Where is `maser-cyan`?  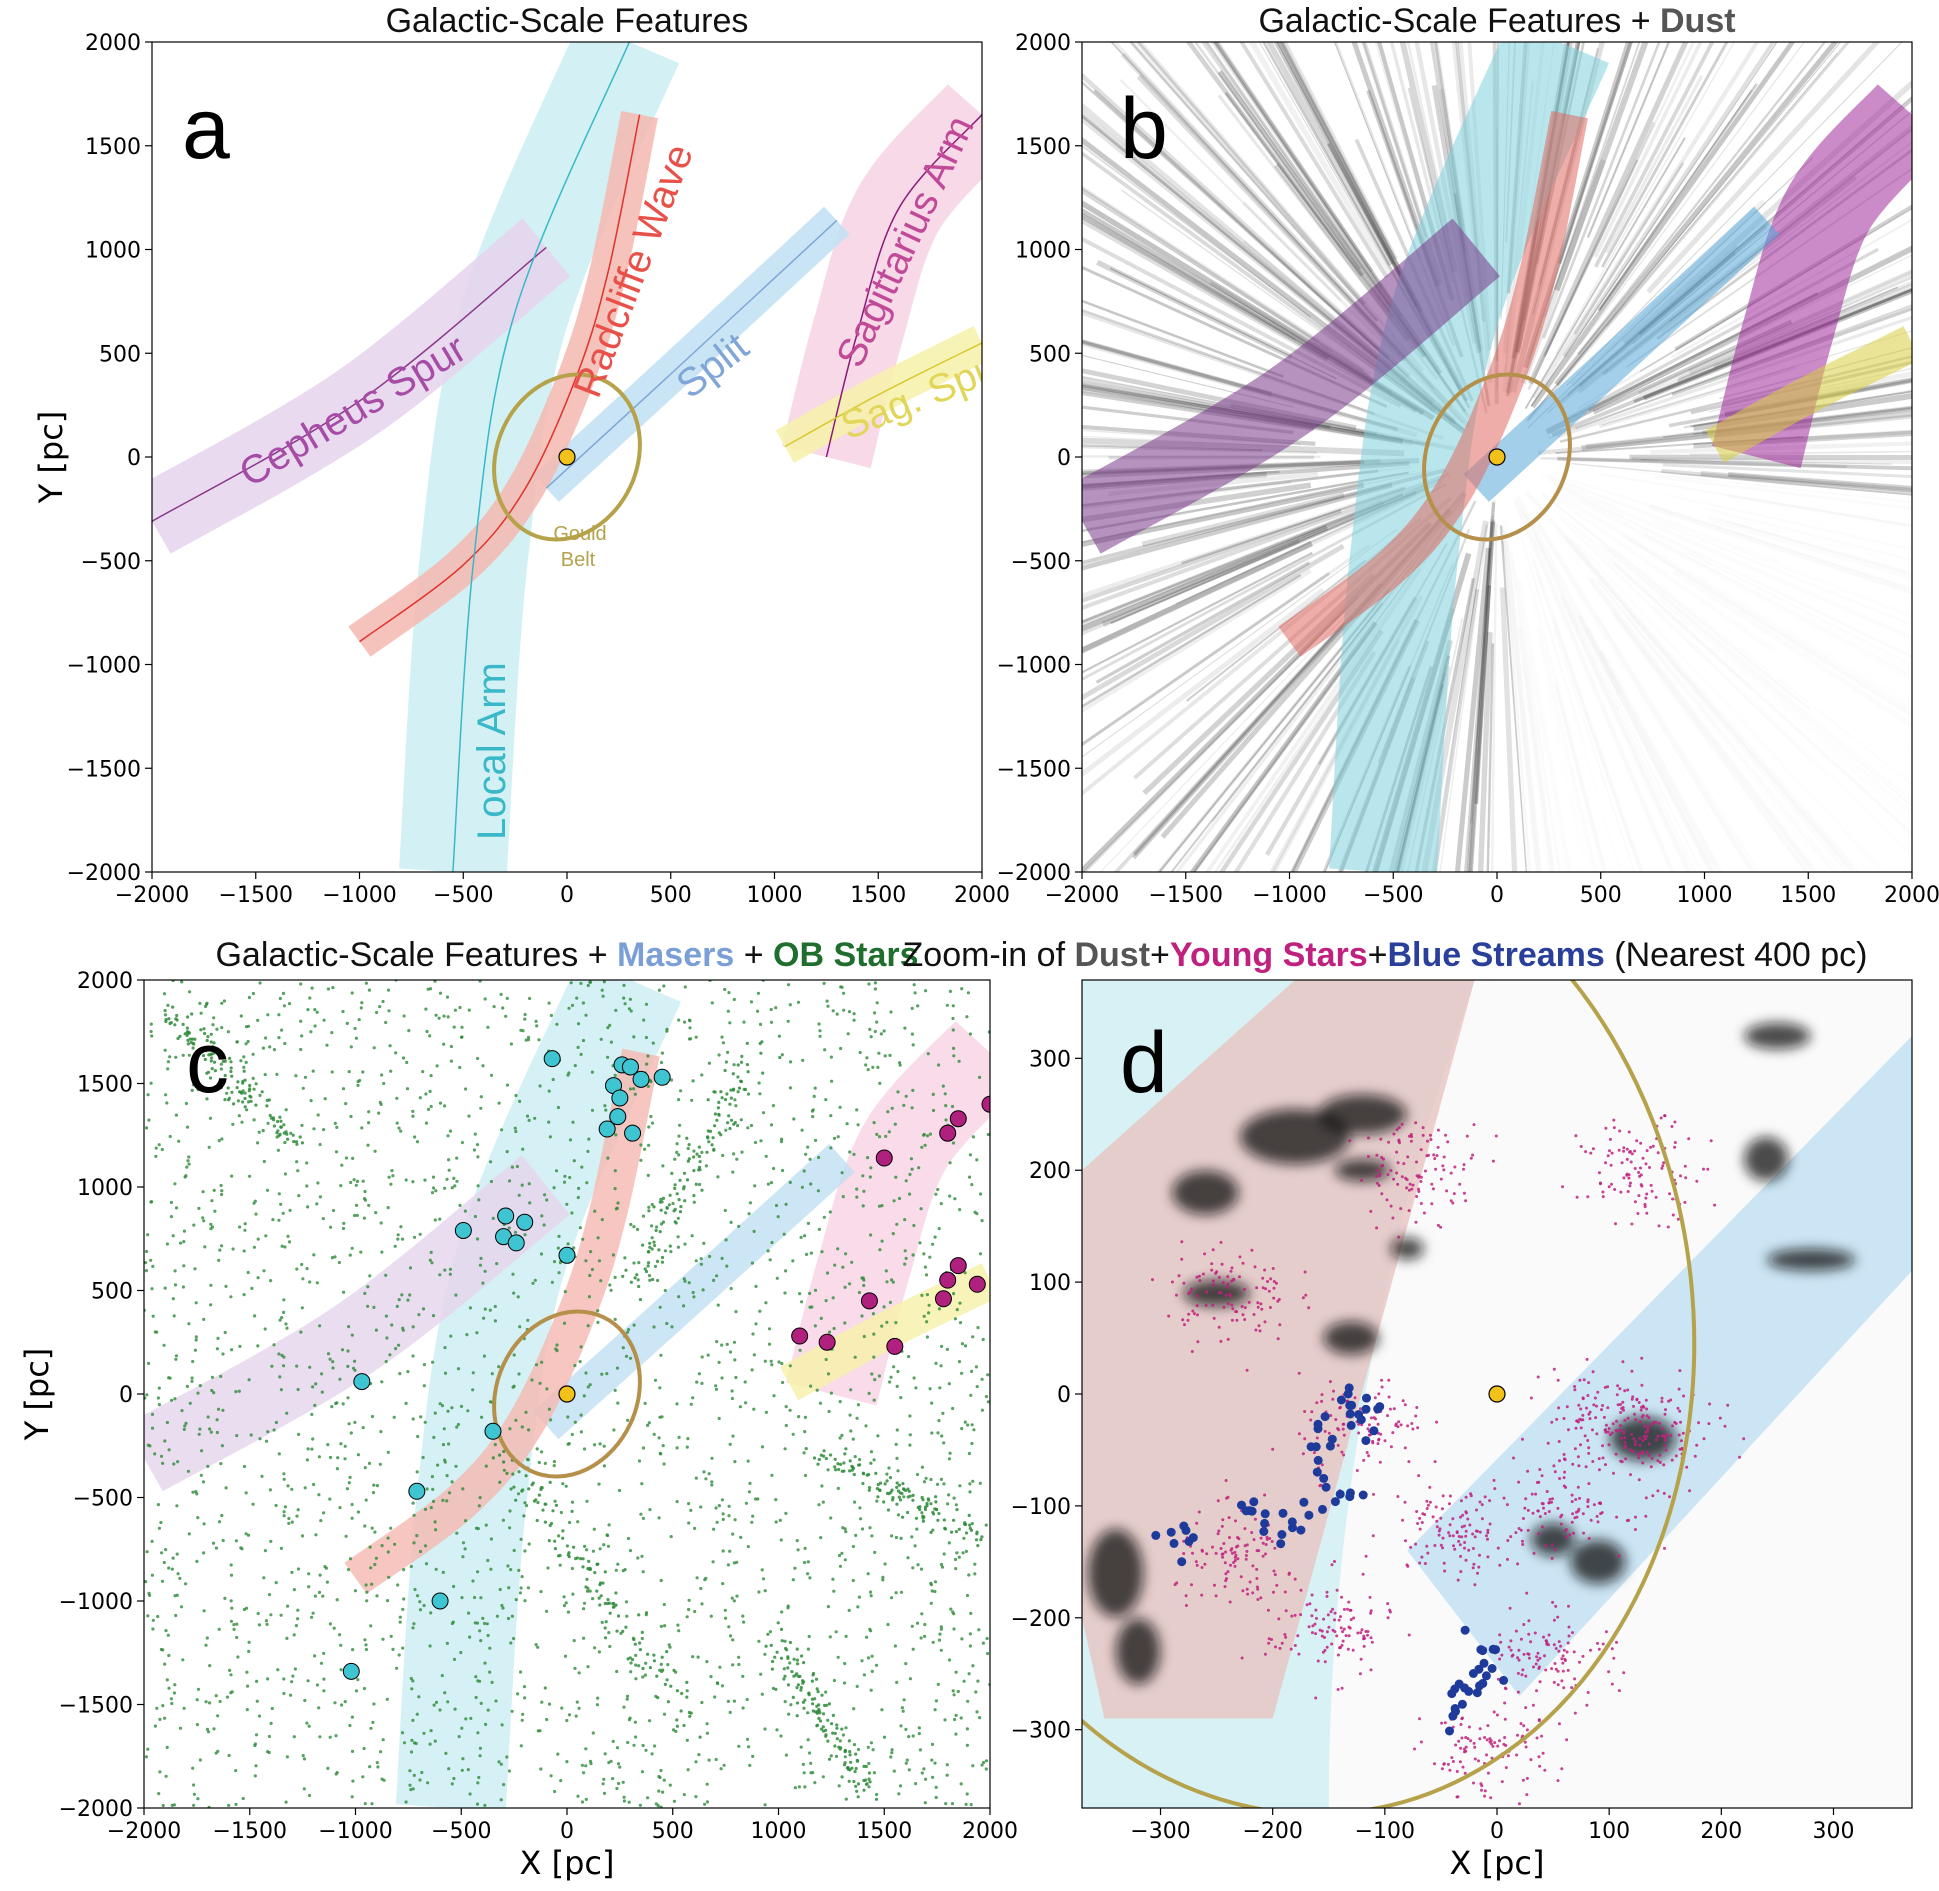 maser-cyan is located at coordinates (506, 1216).